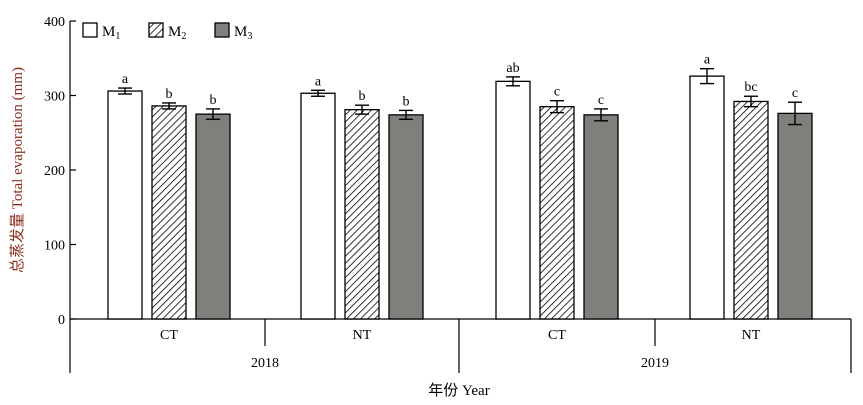  Describe the element at coordinates (177, 33) in the screenshot. I see `legend-label: M2` at that location.